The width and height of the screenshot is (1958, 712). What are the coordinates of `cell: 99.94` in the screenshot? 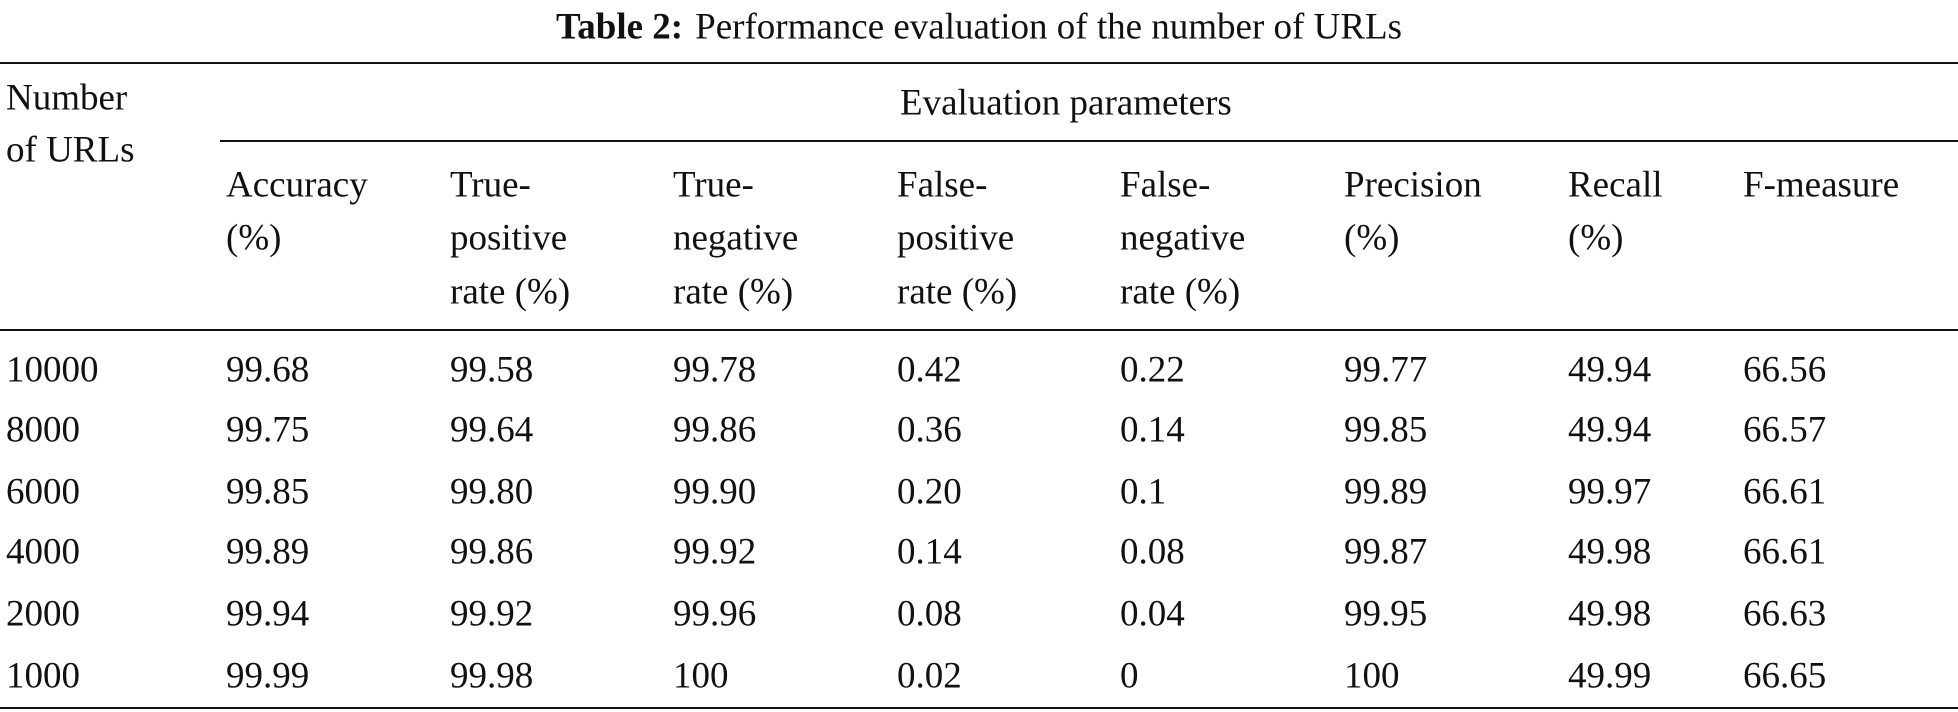 It's located at (268, 614).